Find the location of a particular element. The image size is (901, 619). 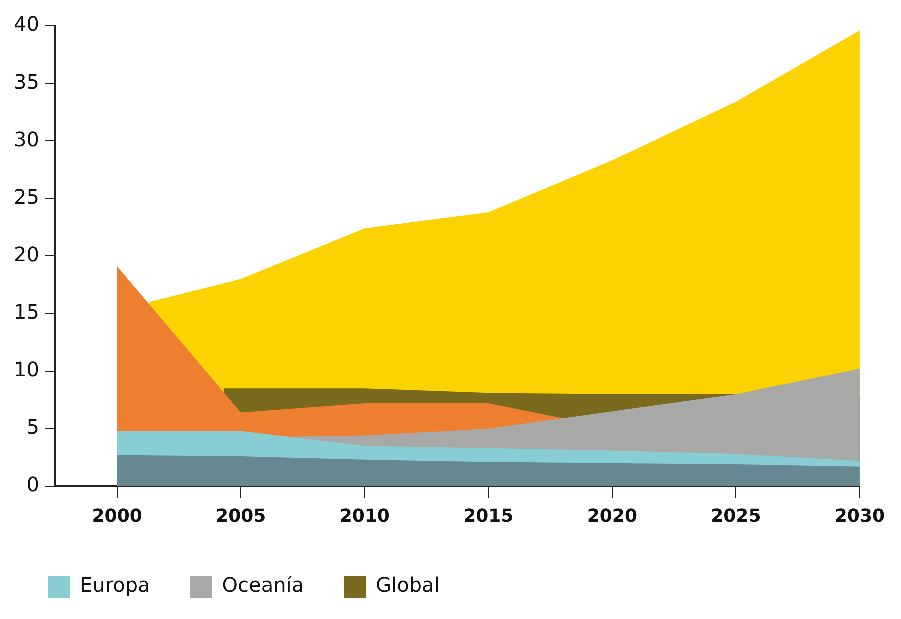

legend-label: Europa is located at coordinates (115, 585).